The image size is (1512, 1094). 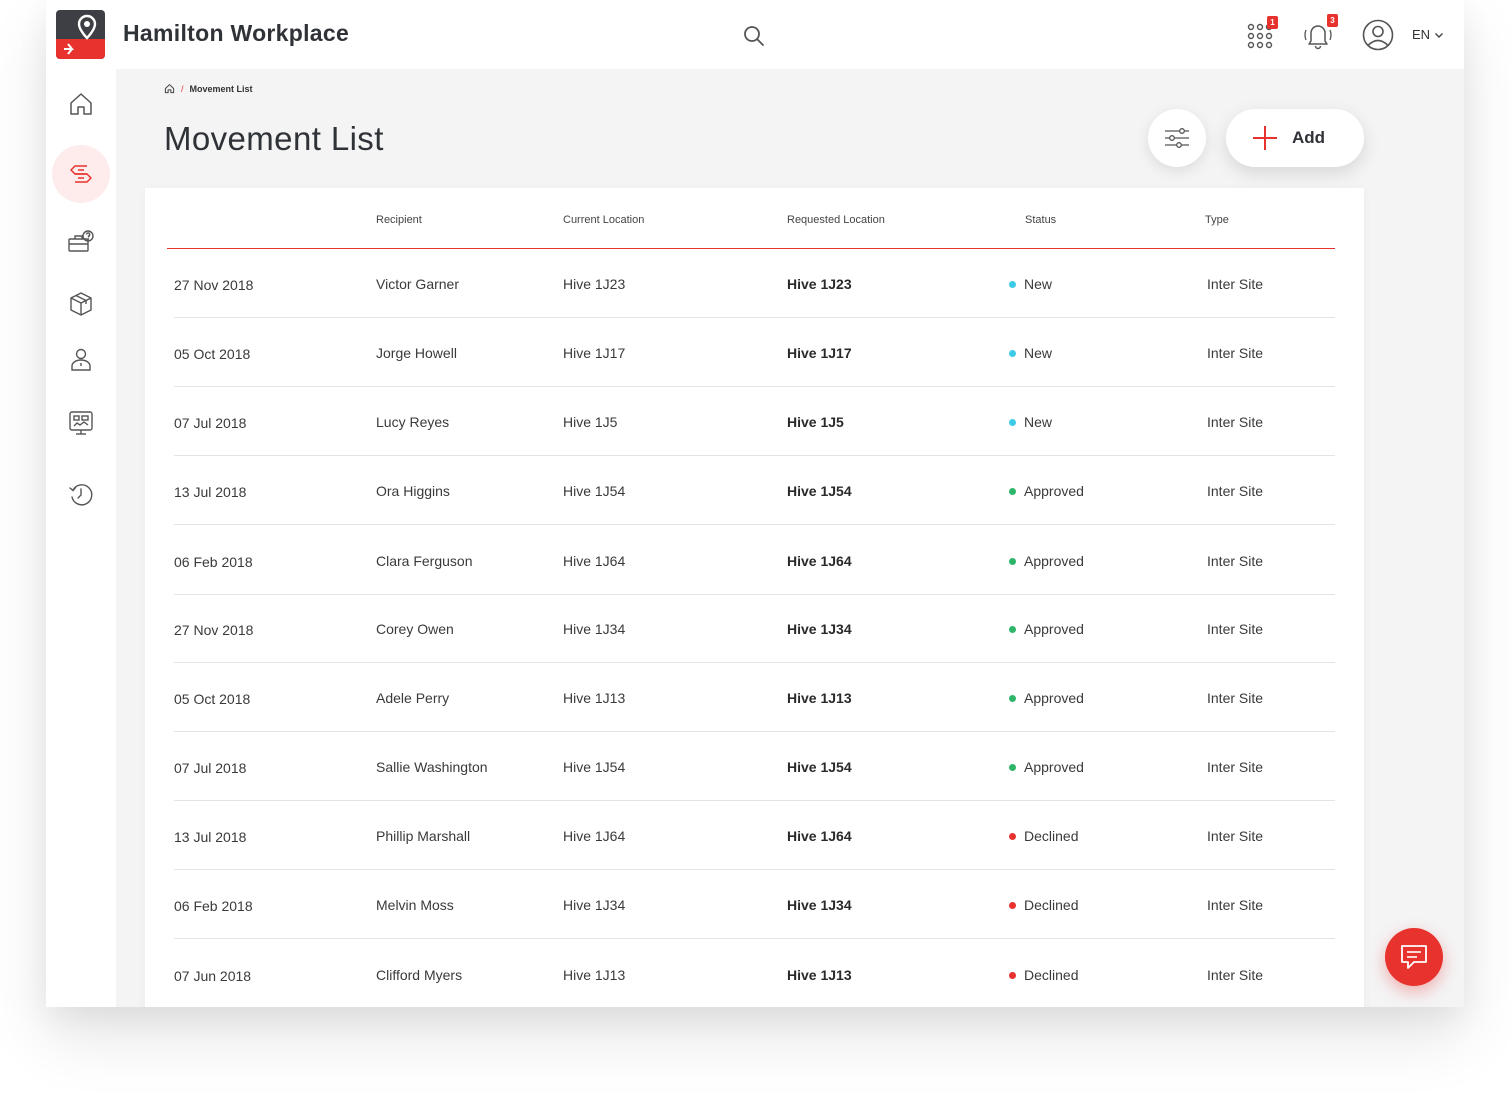 What do you see at coordinates (1177, 138) in the screenshot?
I see `filter-button` at bounding box center [1177, 138].